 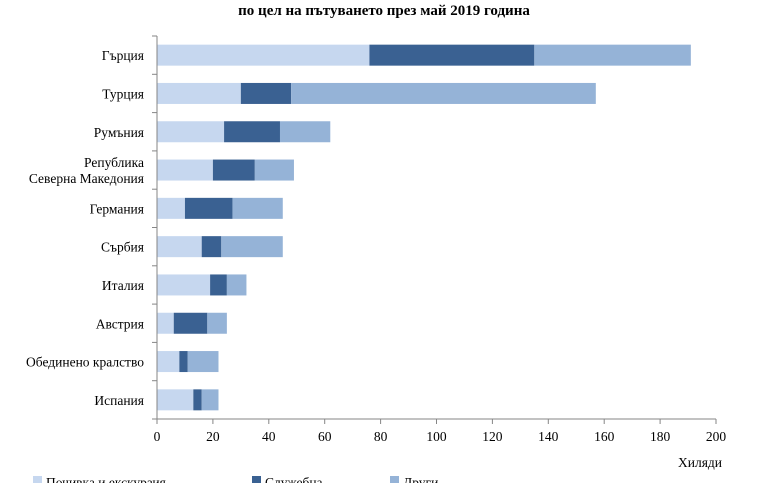 I want to click on x-tick-label: 160, so click(x=604, y=436).